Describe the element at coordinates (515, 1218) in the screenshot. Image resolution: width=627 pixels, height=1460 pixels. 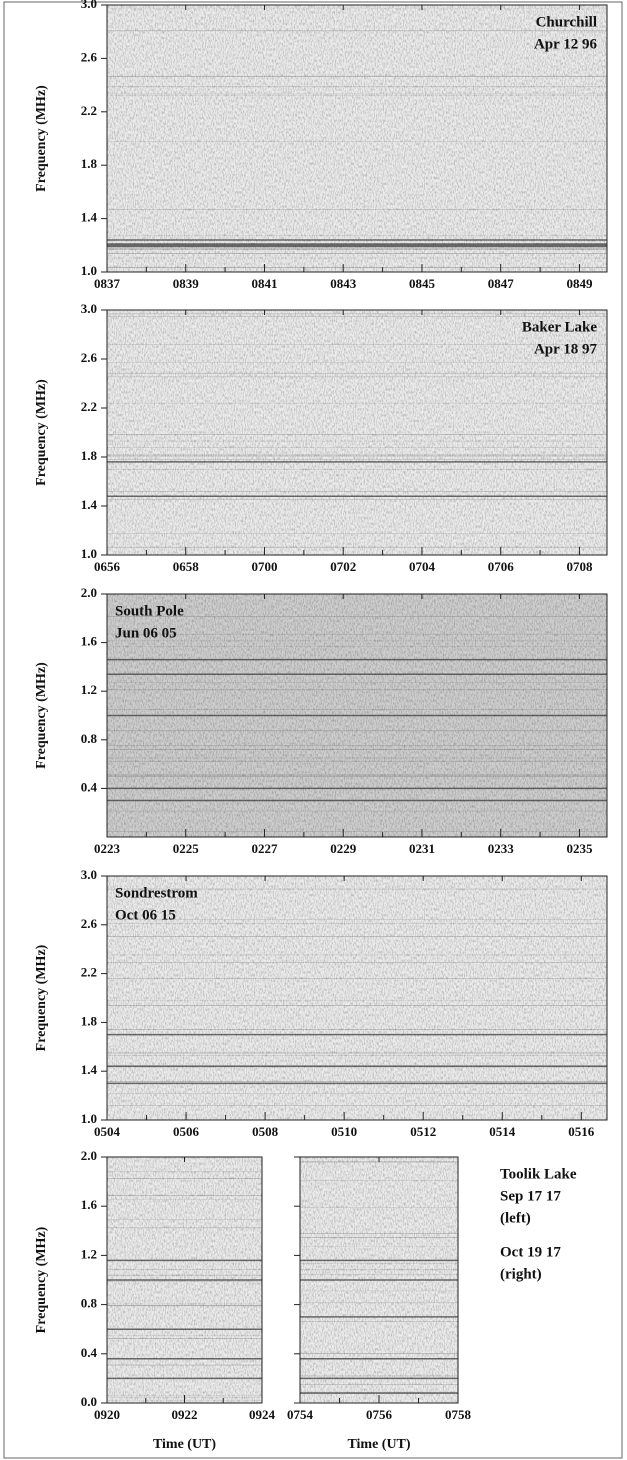
I see `annotation: (left)` at that location.